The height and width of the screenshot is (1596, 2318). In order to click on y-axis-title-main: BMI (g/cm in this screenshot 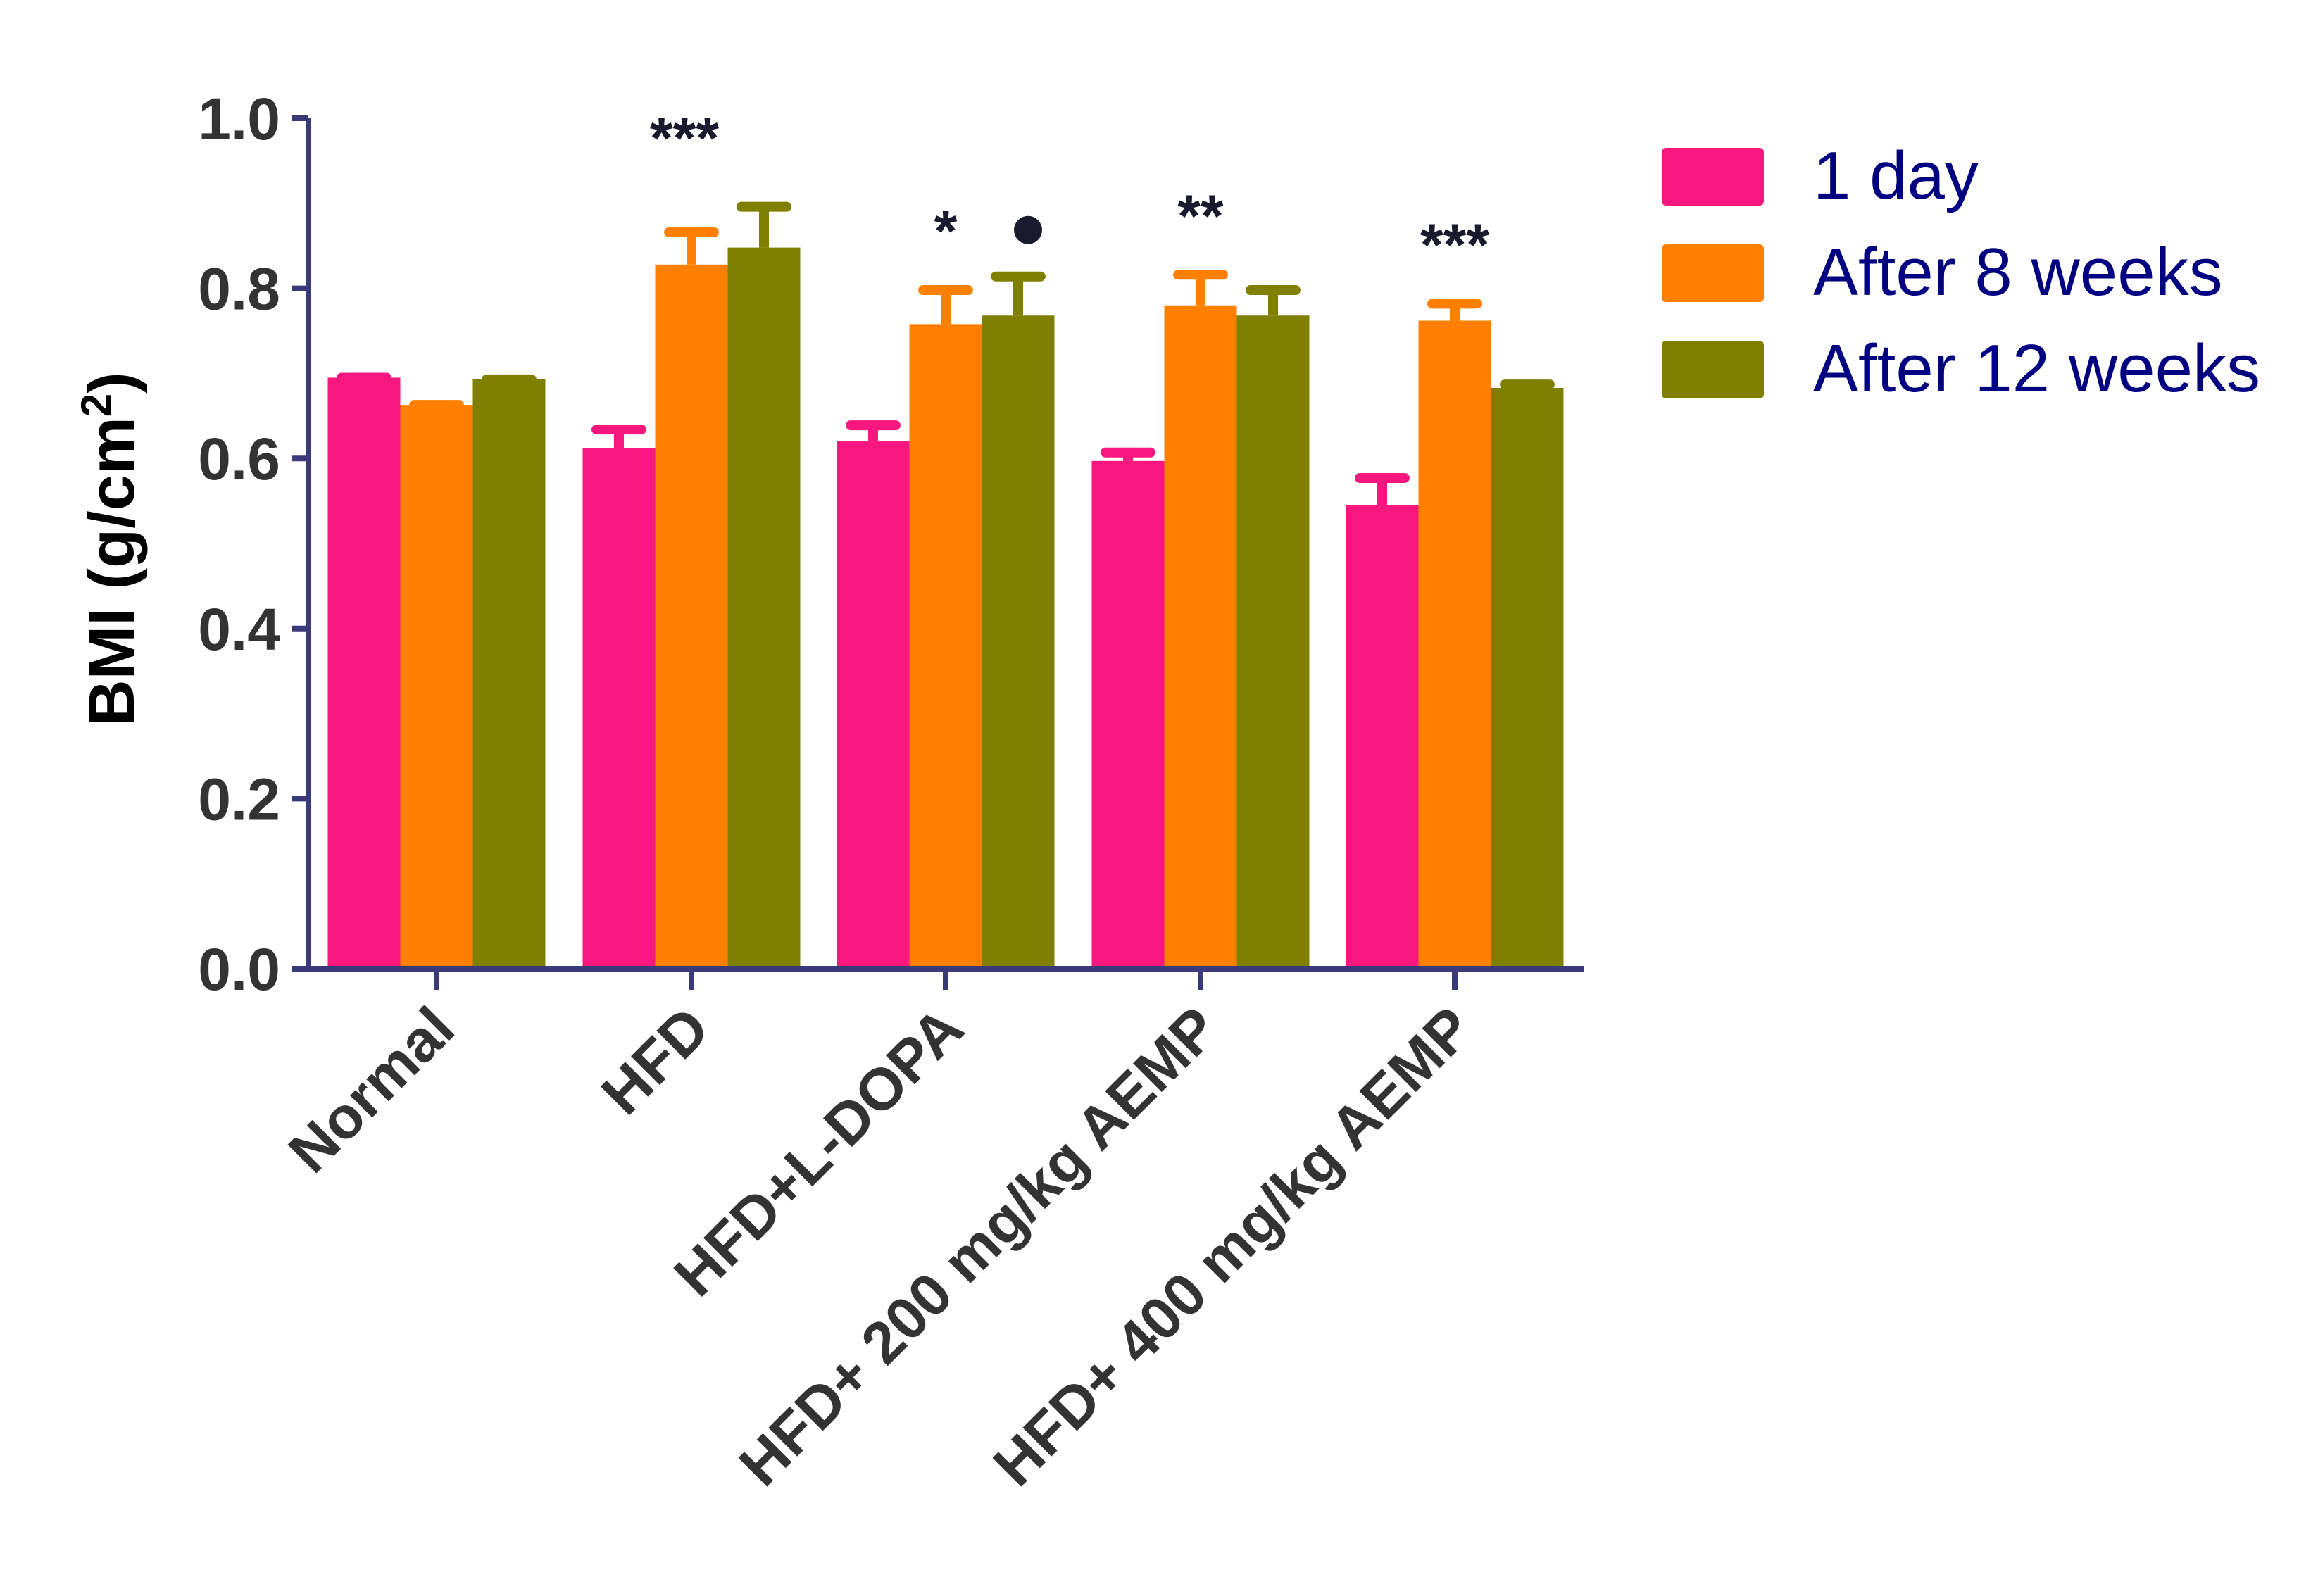, I will do `click(112, 572)`.